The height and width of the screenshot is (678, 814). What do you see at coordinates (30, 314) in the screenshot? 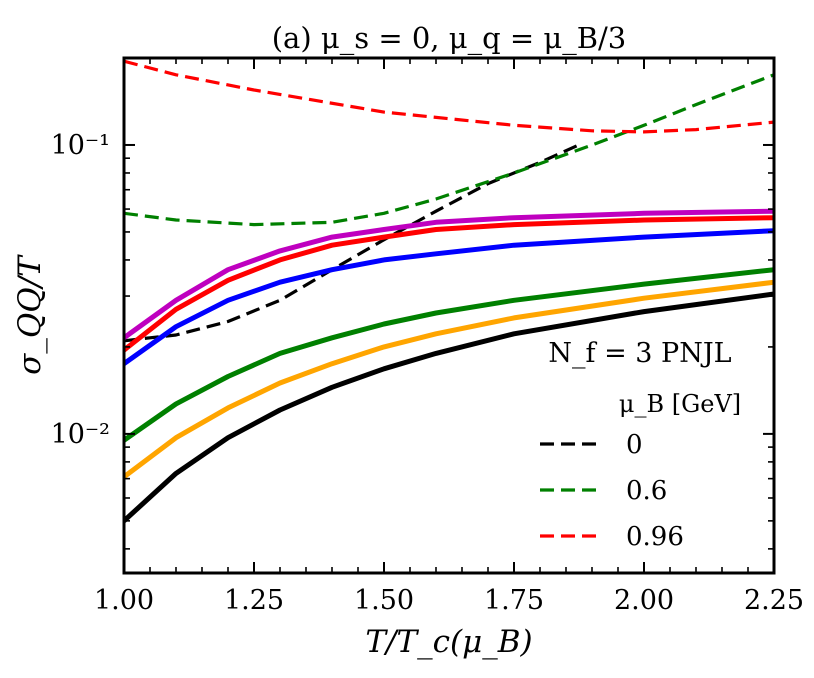
I see `y-axis-label: σ_QQ/T` at bounding box center [30, 314].